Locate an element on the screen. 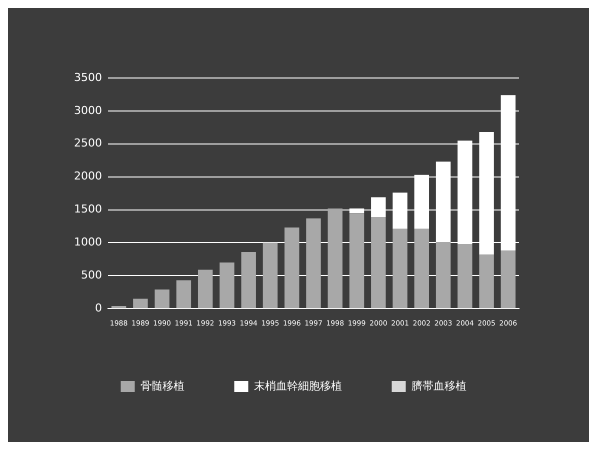 This screenshot has width=597, height=450. legend-label: 骨髄移植 is located at coordinates (162, 385).